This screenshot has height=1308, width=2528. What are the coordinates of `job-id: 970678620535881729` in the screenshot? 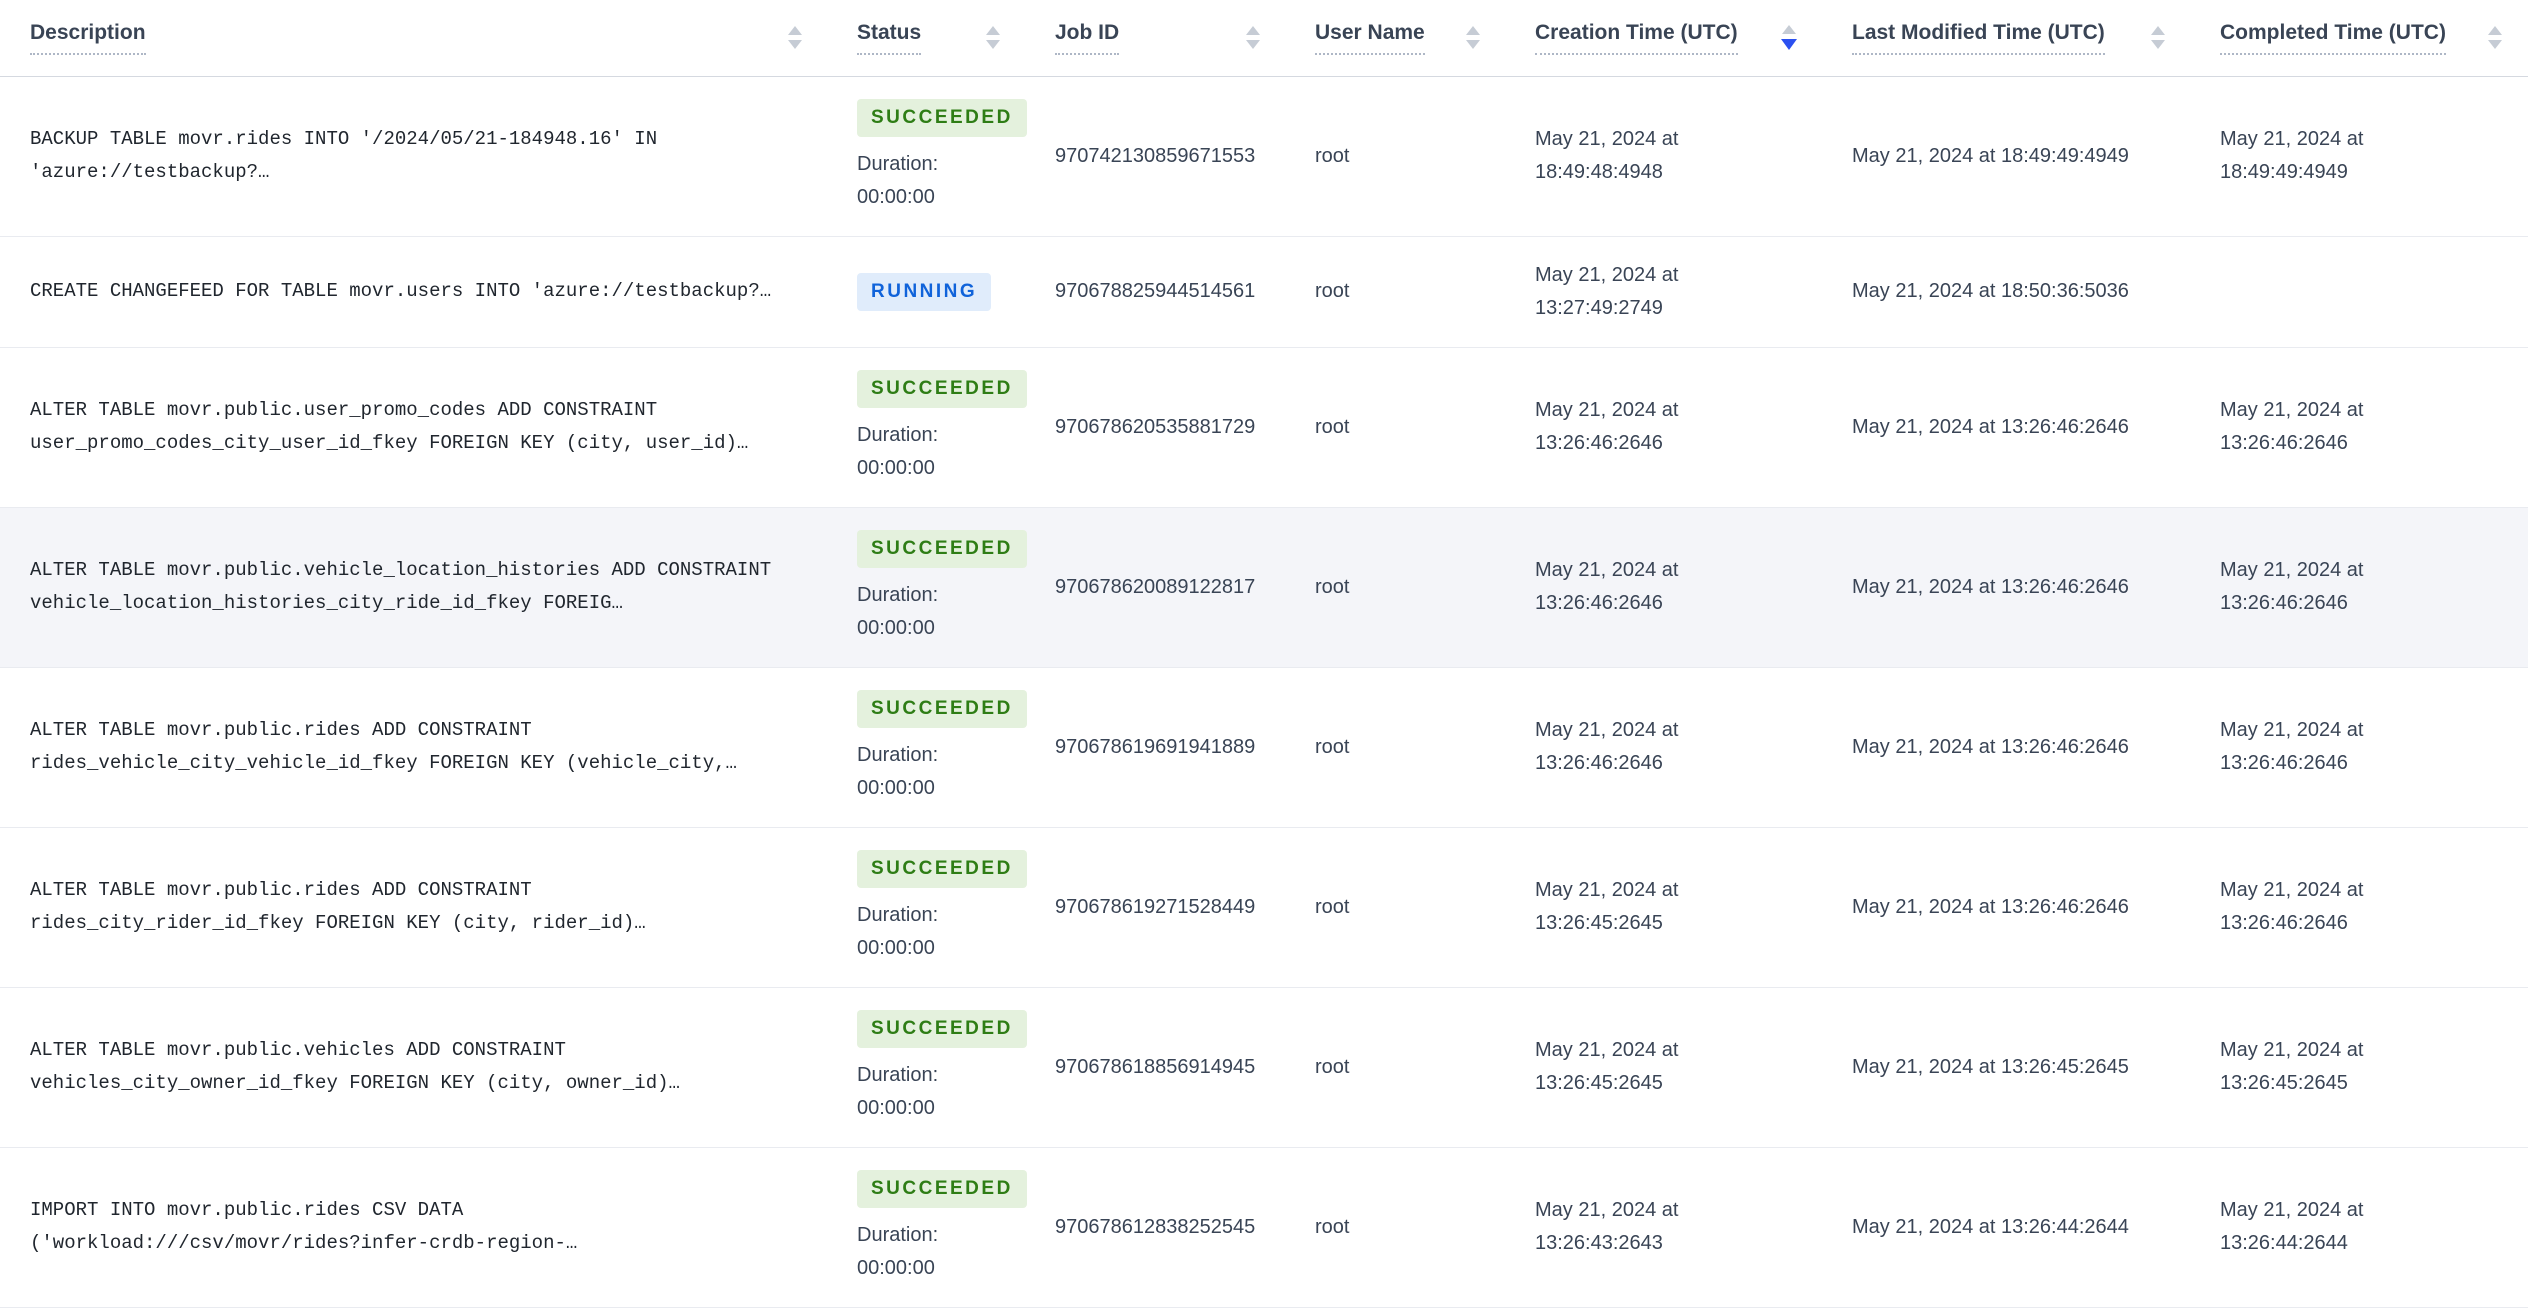 It's located at (1155, 426).